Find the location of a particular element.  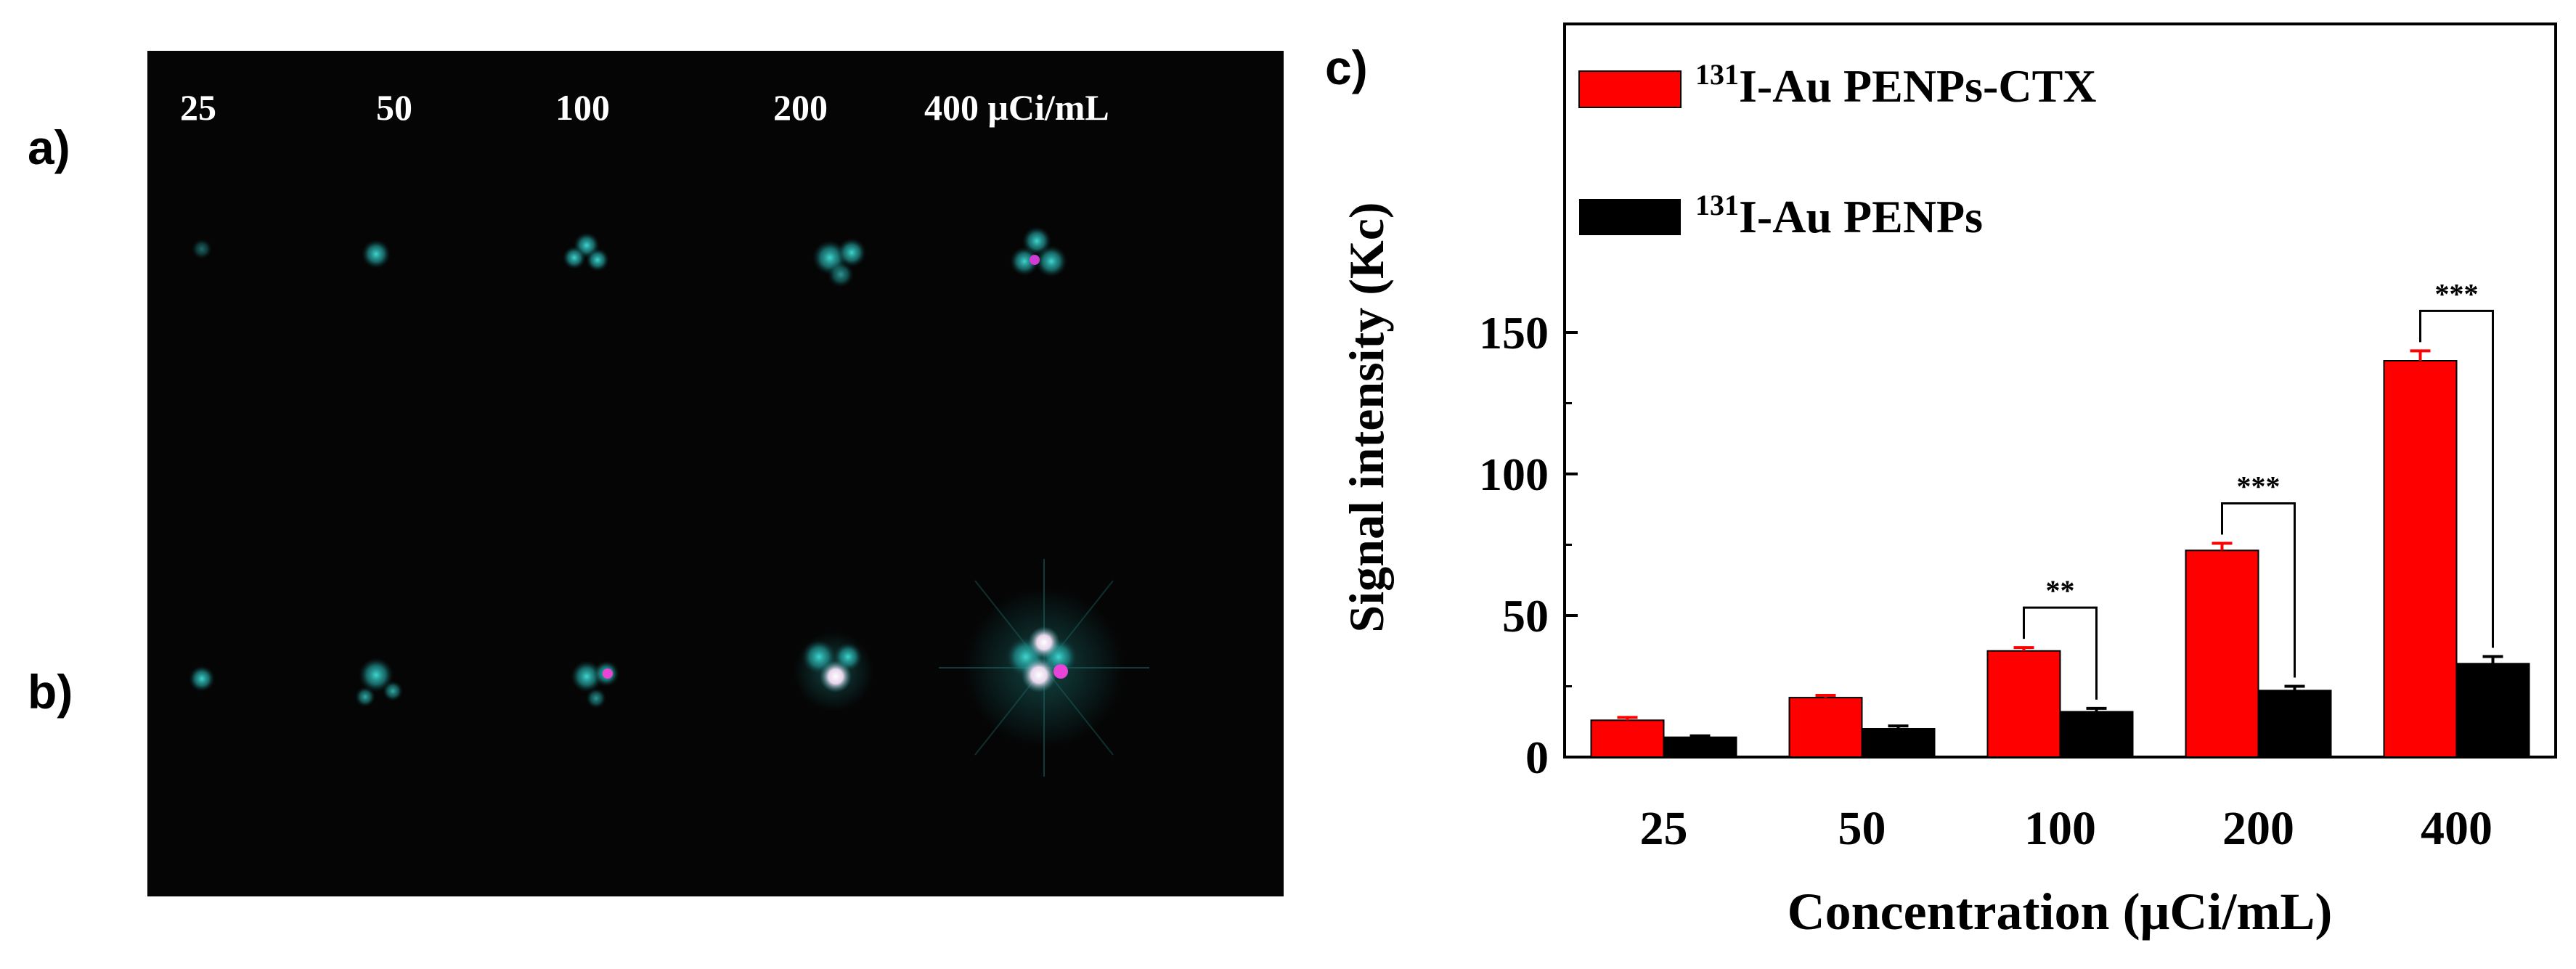

scan-conc-label-25: 25 is located at coordinates (198, 107).